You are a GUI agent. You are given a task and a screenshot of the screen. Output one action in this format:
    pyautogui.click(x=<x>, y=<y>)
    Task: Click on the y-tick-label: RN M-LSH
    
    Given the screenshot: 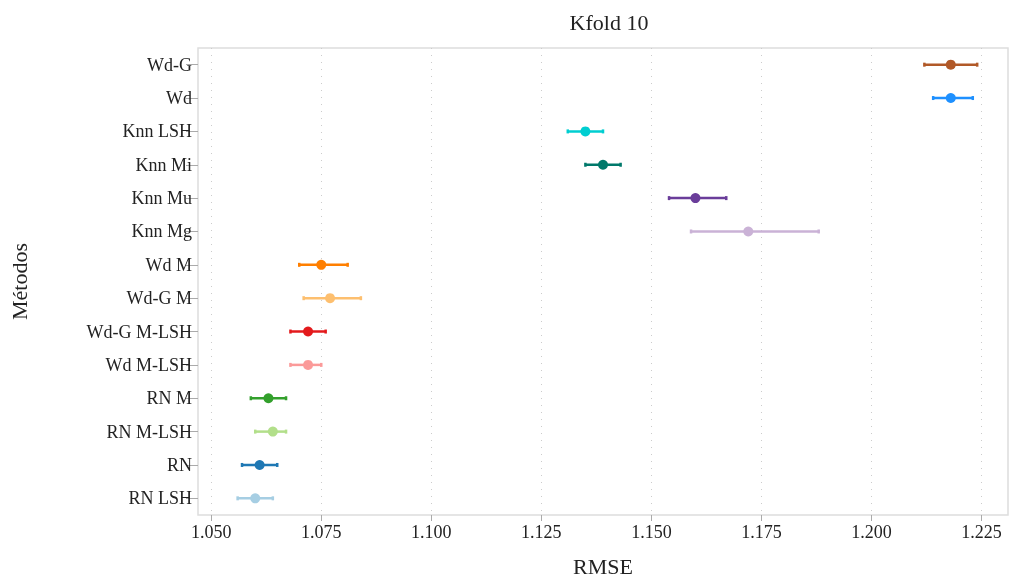 What is the action you would take?
    pyautogui.click(x=149, y=431)
    